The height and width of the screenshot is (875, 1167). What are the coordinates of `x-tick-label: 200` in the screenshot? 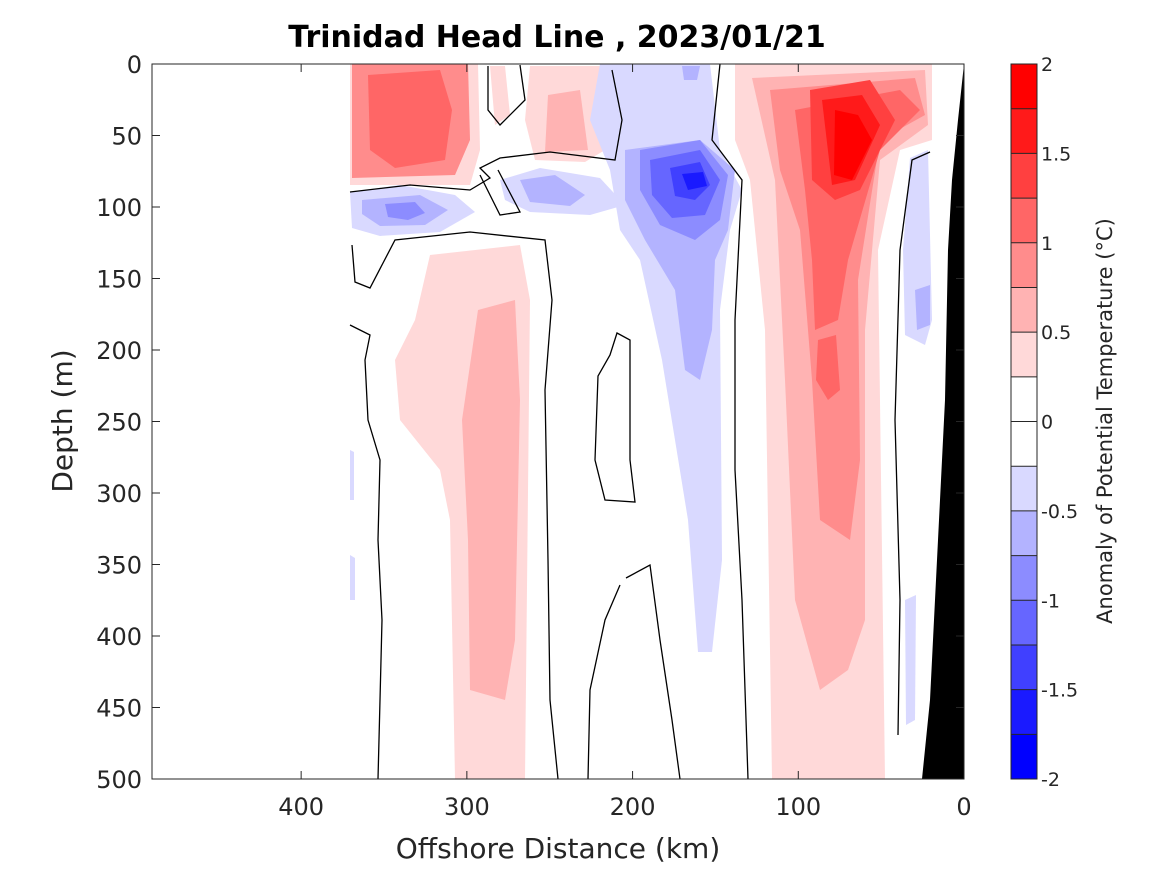 It's located at (633, 807).